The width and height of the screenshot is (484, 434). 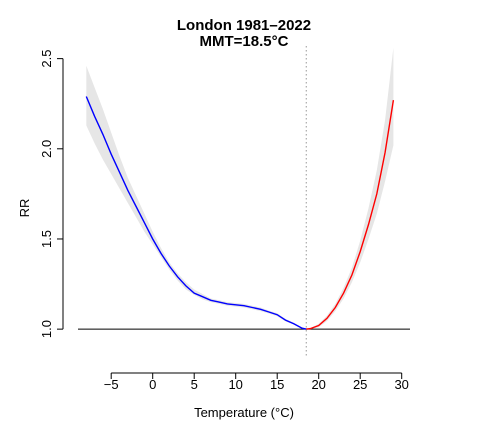 I want to click on x-tick-label: 10, so click(x=235, y=384).